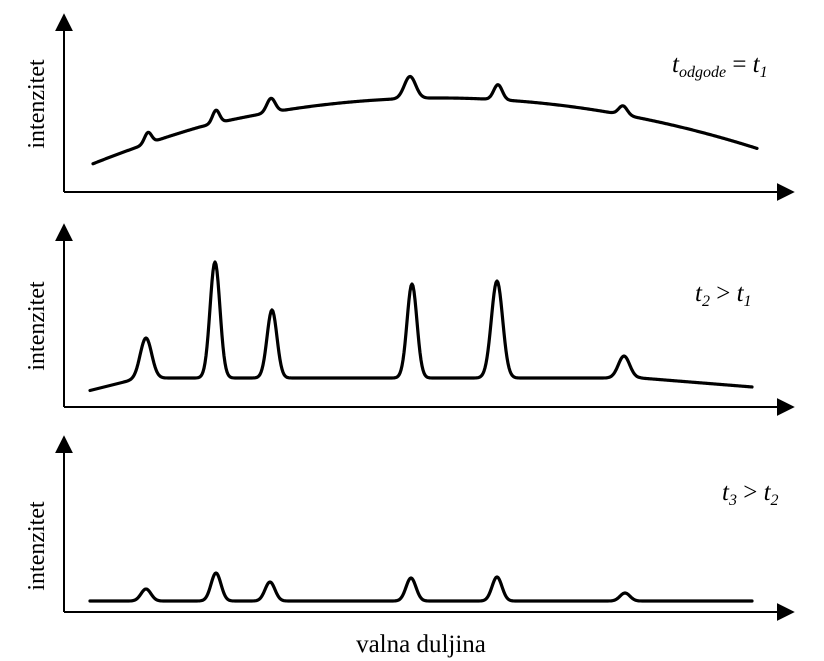 The image size is (824, 661). I want to click on x-axis-label: valna duljina, so click(421, 644).